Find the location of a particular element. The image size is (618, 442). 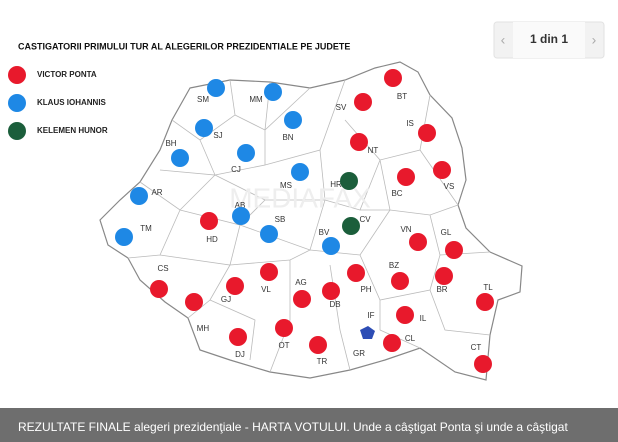

county-label: GJ is located at coordinates (226, 299).